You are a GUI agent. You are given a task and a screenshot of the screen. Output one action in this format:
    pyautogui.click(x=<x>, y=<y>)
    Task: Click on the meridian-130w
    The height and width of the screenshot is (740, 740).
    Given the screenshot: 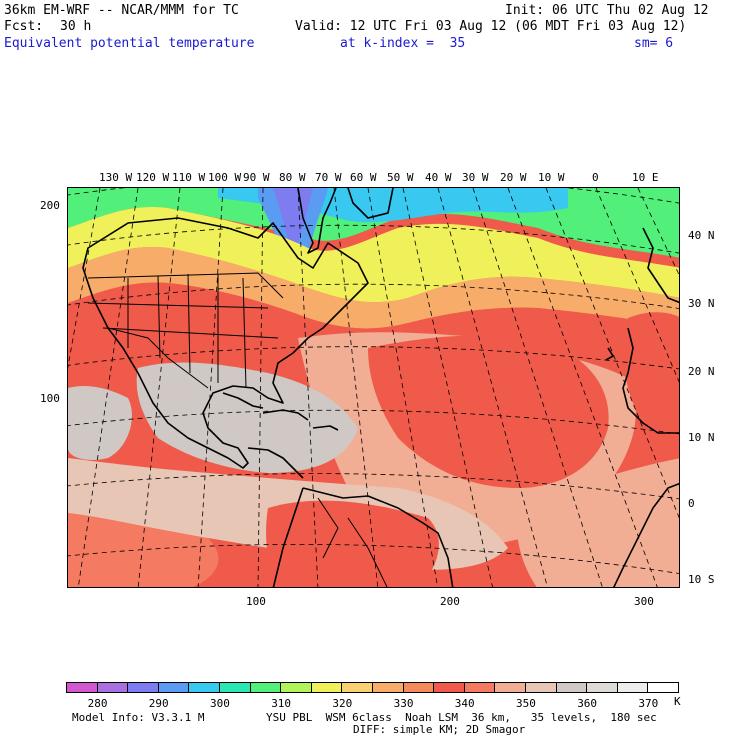 What is the action you would take?
    pyautogui.click(x=84, y=278)
    